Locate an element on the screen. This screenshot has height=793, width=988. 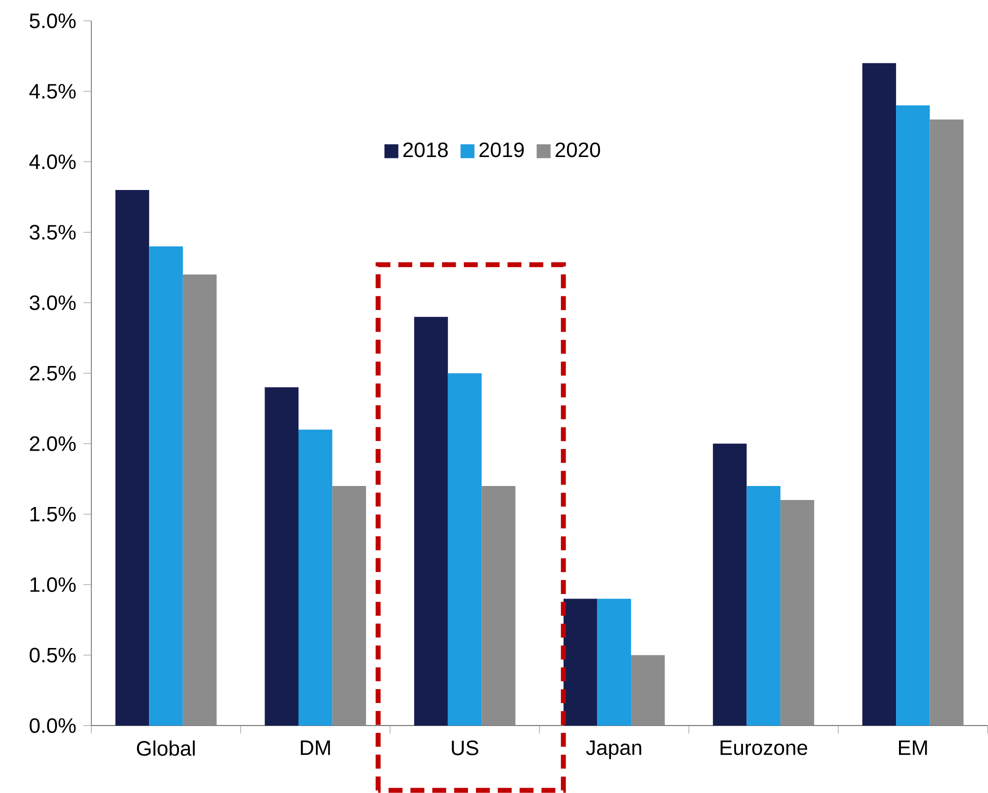
y-tick-label: 1.5% is located at coordinates (53, 514).